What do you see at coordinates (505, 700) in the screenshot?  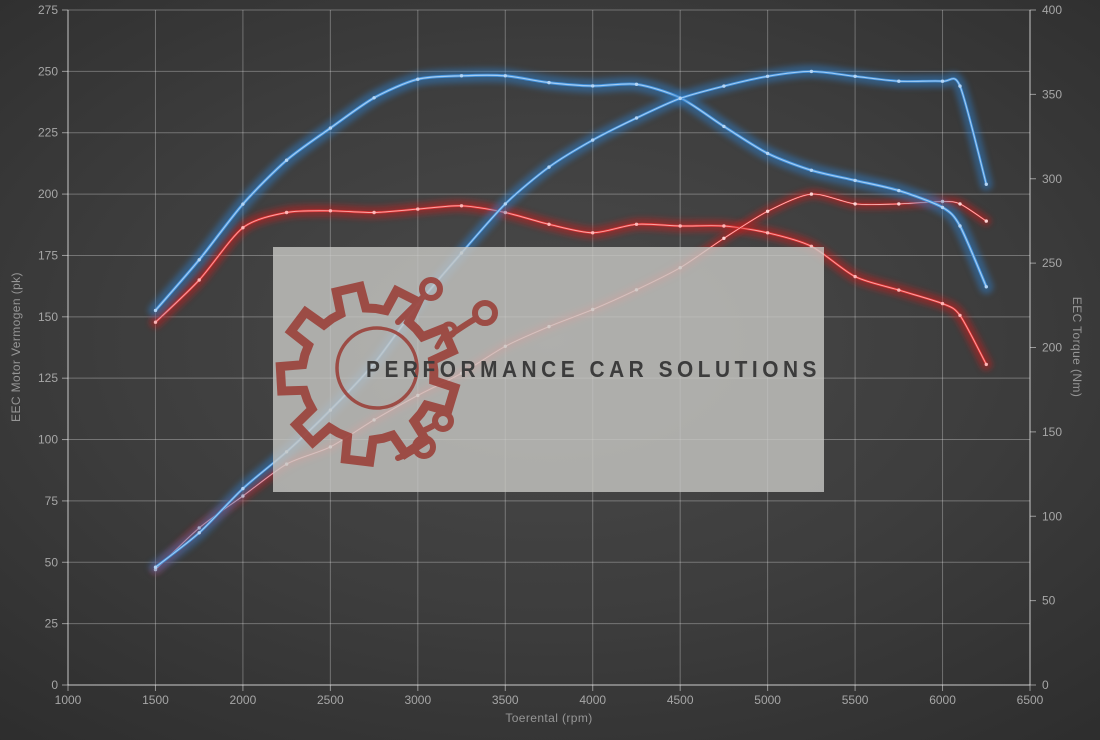 I see `x-tick-label: 3500` at bounding box center [505, 700].